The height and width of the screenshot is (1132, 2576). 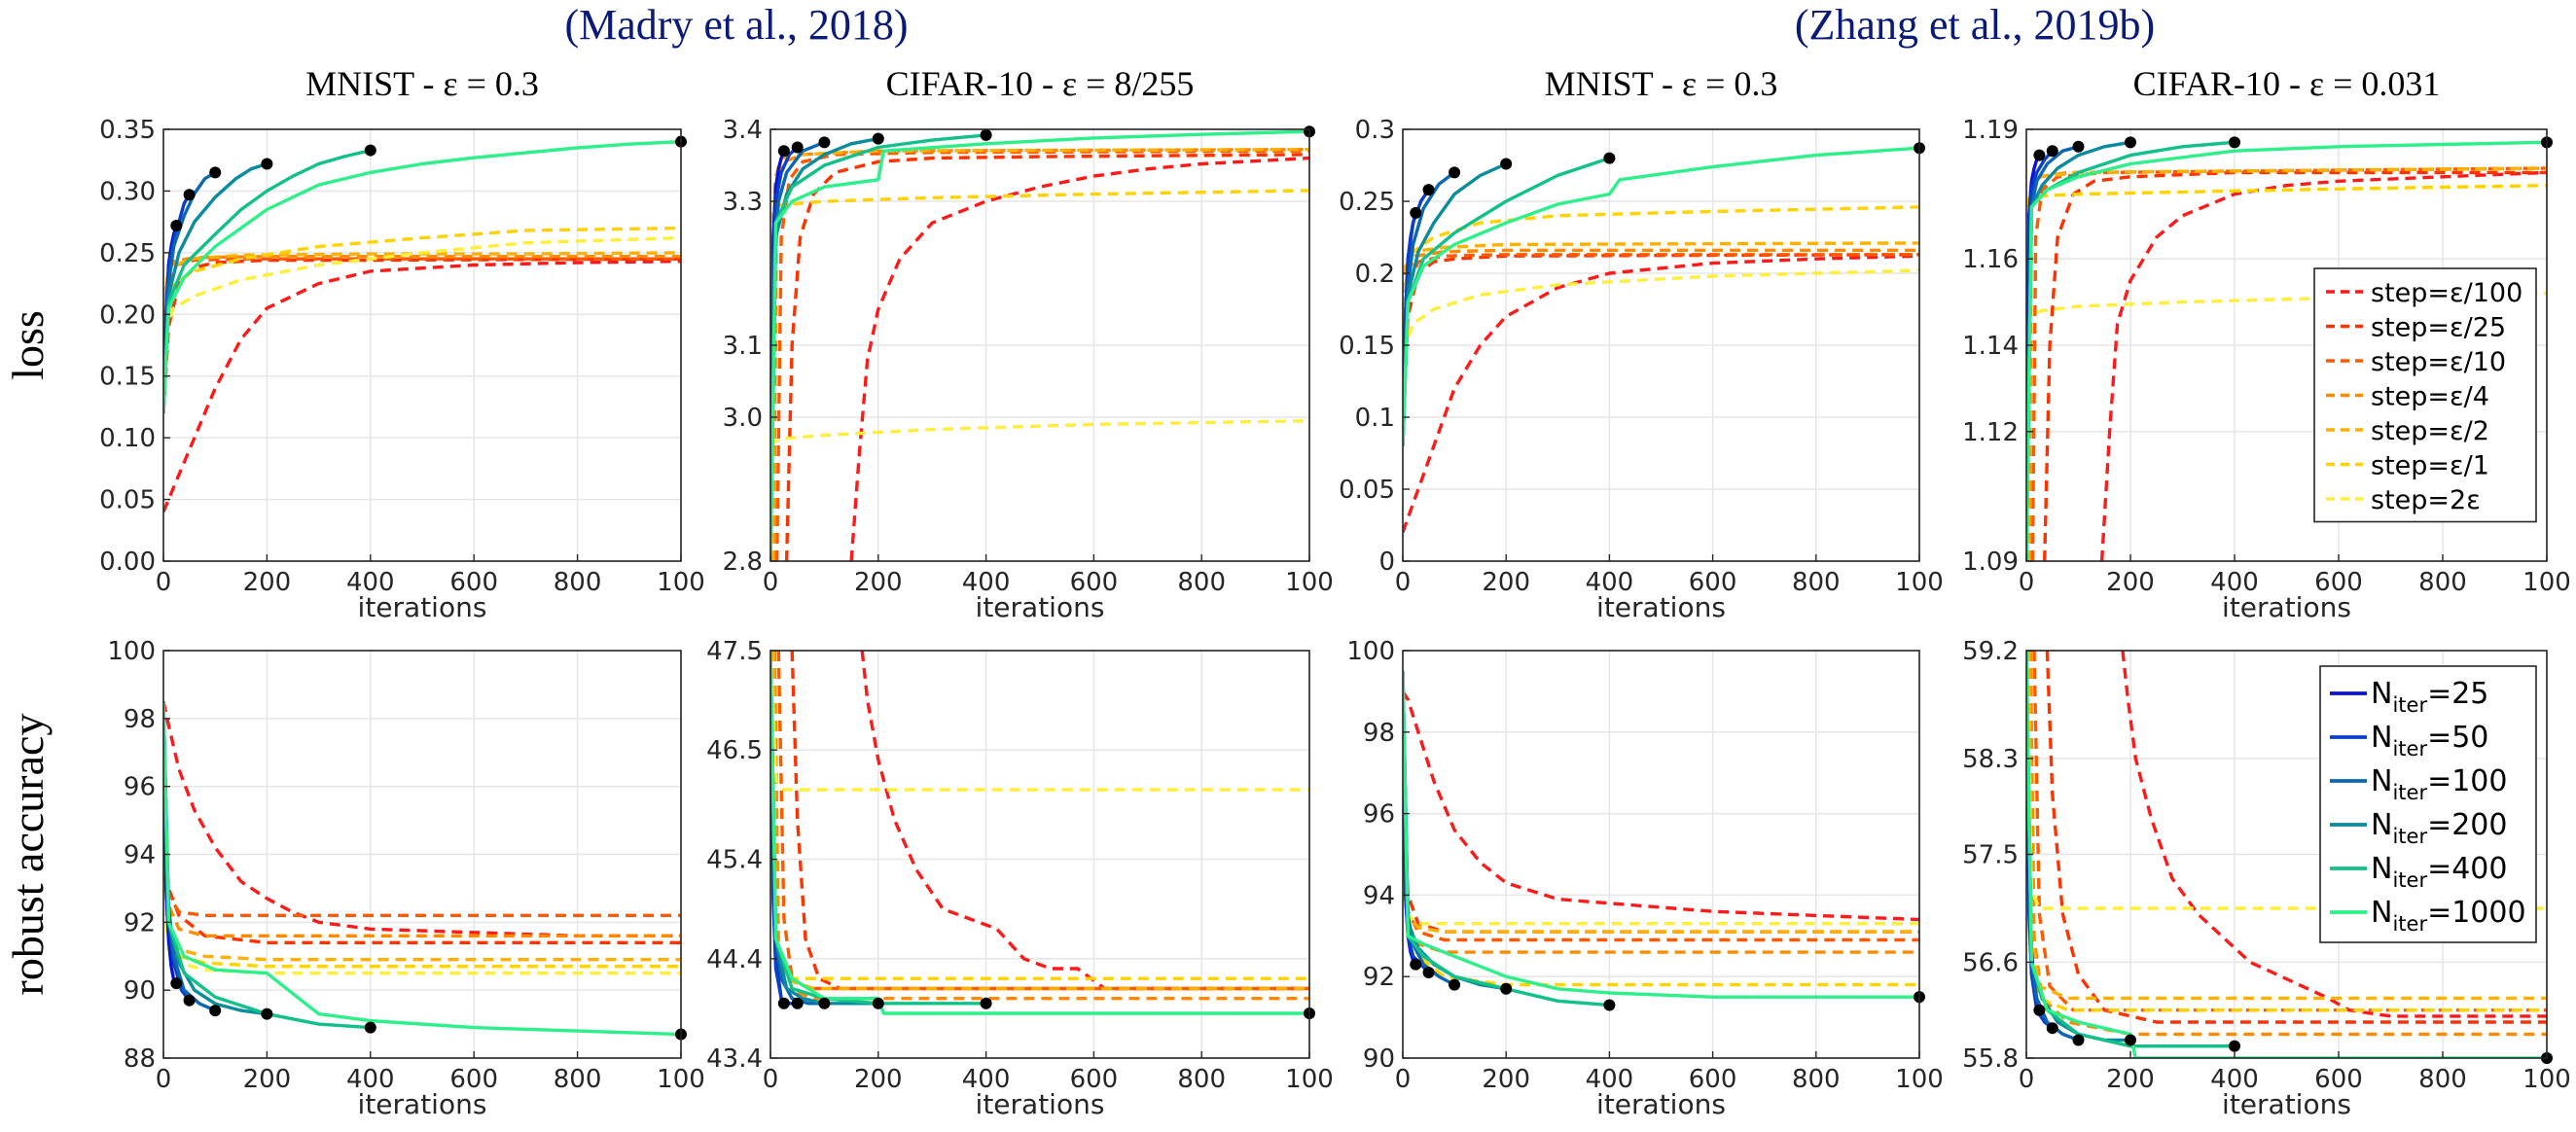 I want to click on y-tick-label: 88, so click(x=140, y=1059).